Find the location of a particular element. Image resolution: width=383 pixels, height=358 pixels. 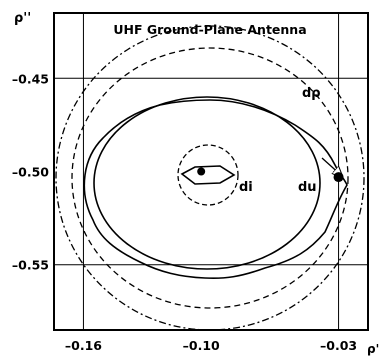

small-dashed-circle is located at coordinates (208, 175).